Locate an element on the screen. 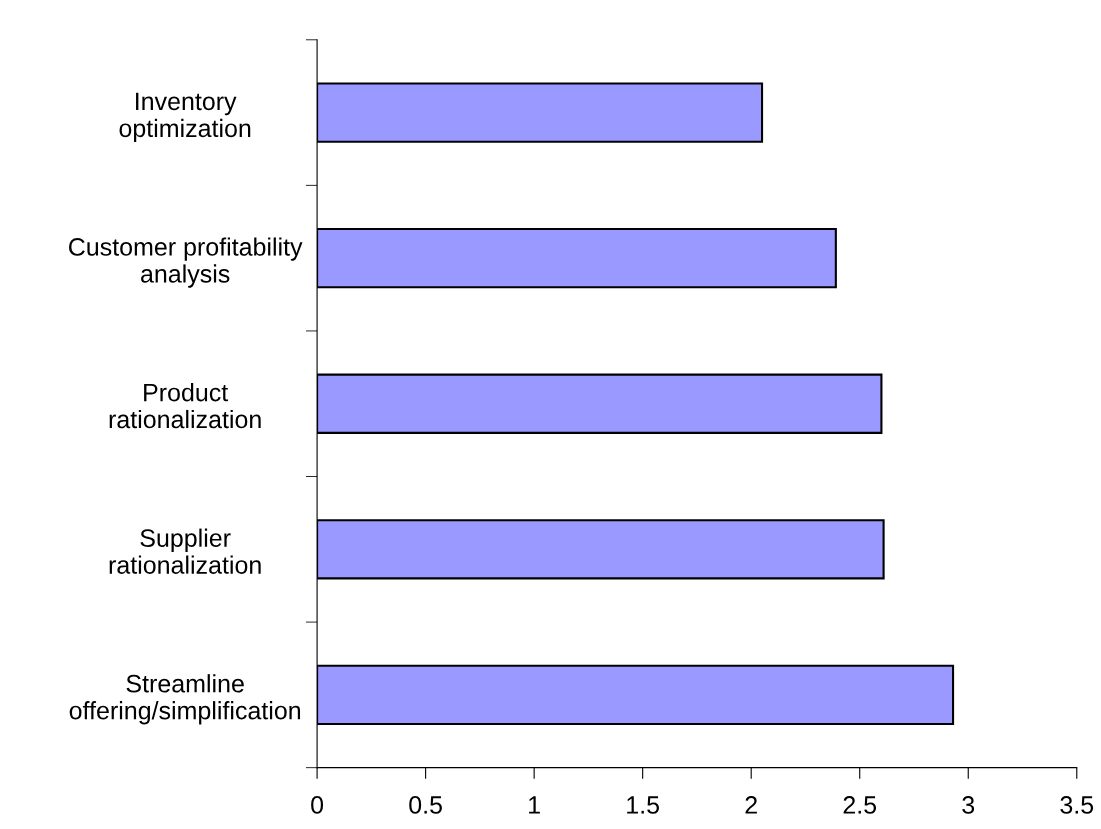 The image size is (1101, 829). x-tick-label: 3 is located at coordinates (968, 805).